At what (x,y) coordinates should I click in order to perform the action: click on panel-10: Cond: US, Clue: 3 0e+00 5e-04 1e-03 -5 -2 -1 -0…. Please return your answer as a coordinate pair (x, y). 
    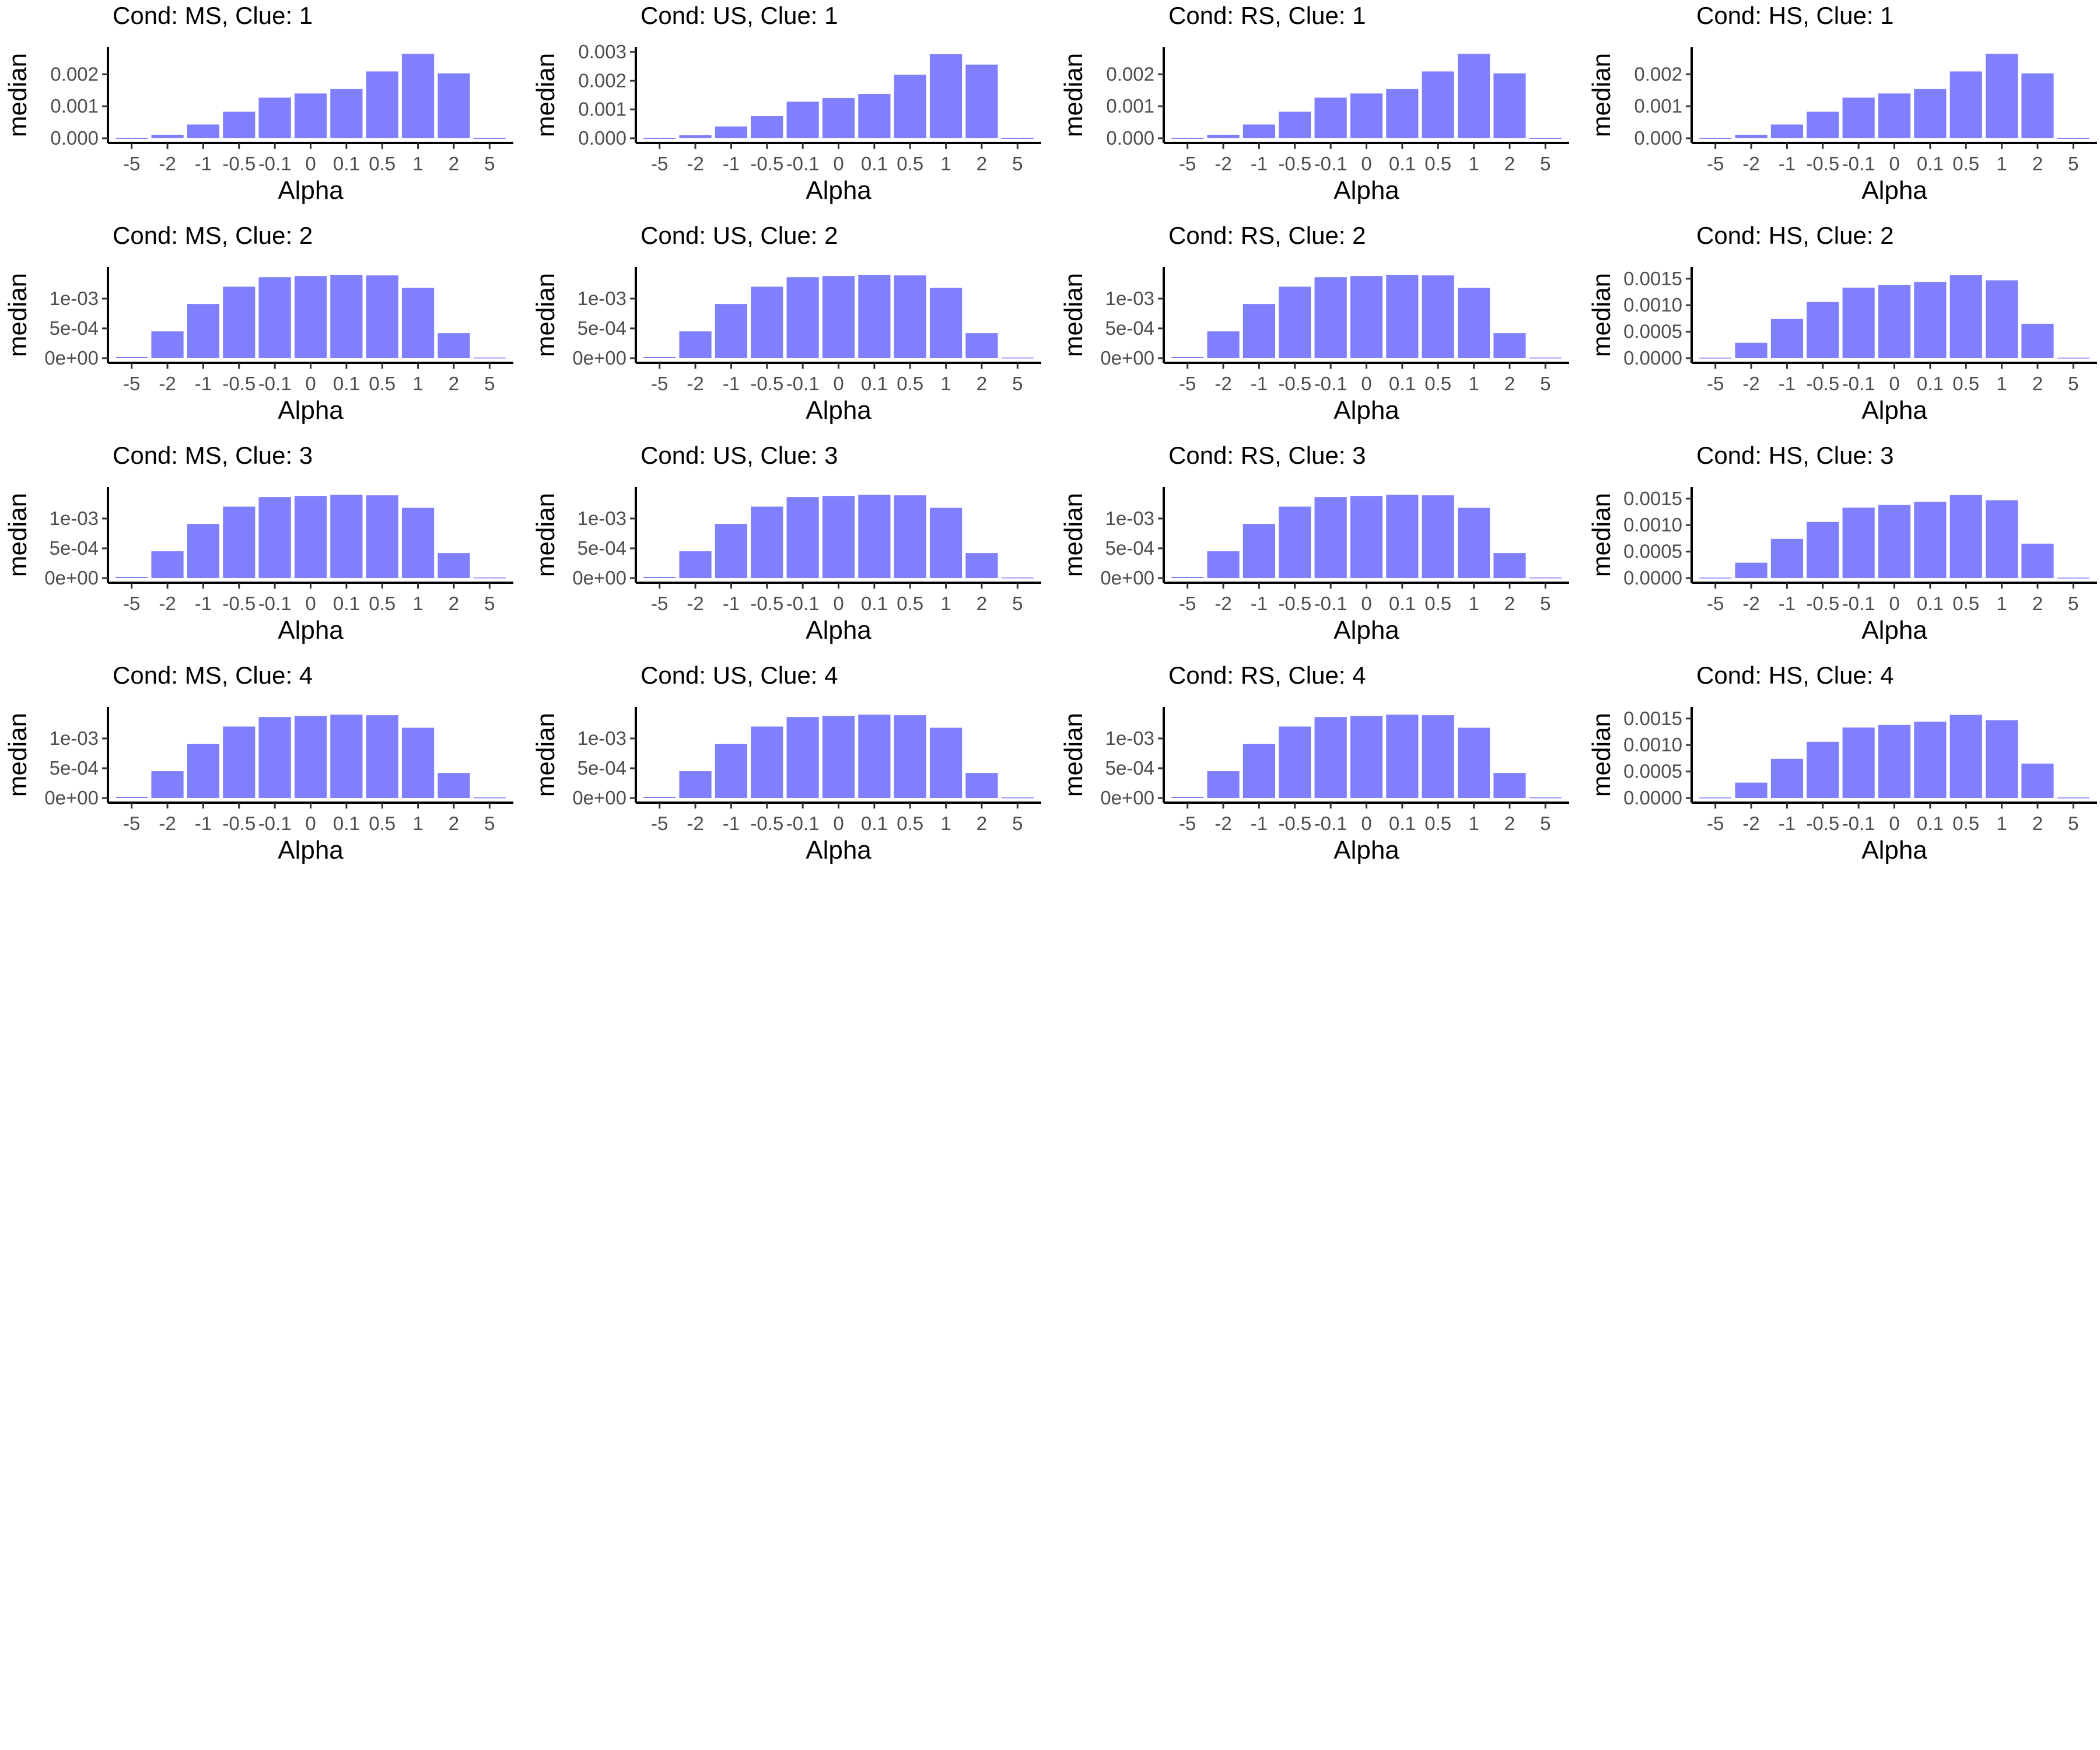
    Looking at the image, I should click on (786, 543).